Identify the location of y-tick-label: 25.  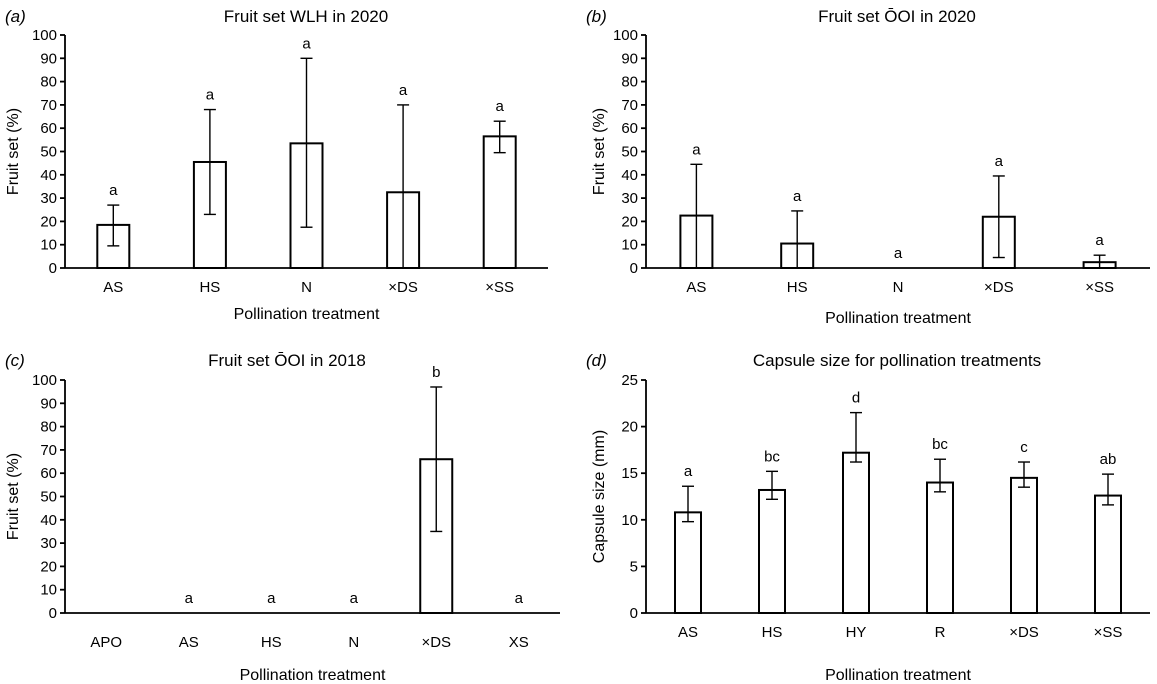
(629, 380).